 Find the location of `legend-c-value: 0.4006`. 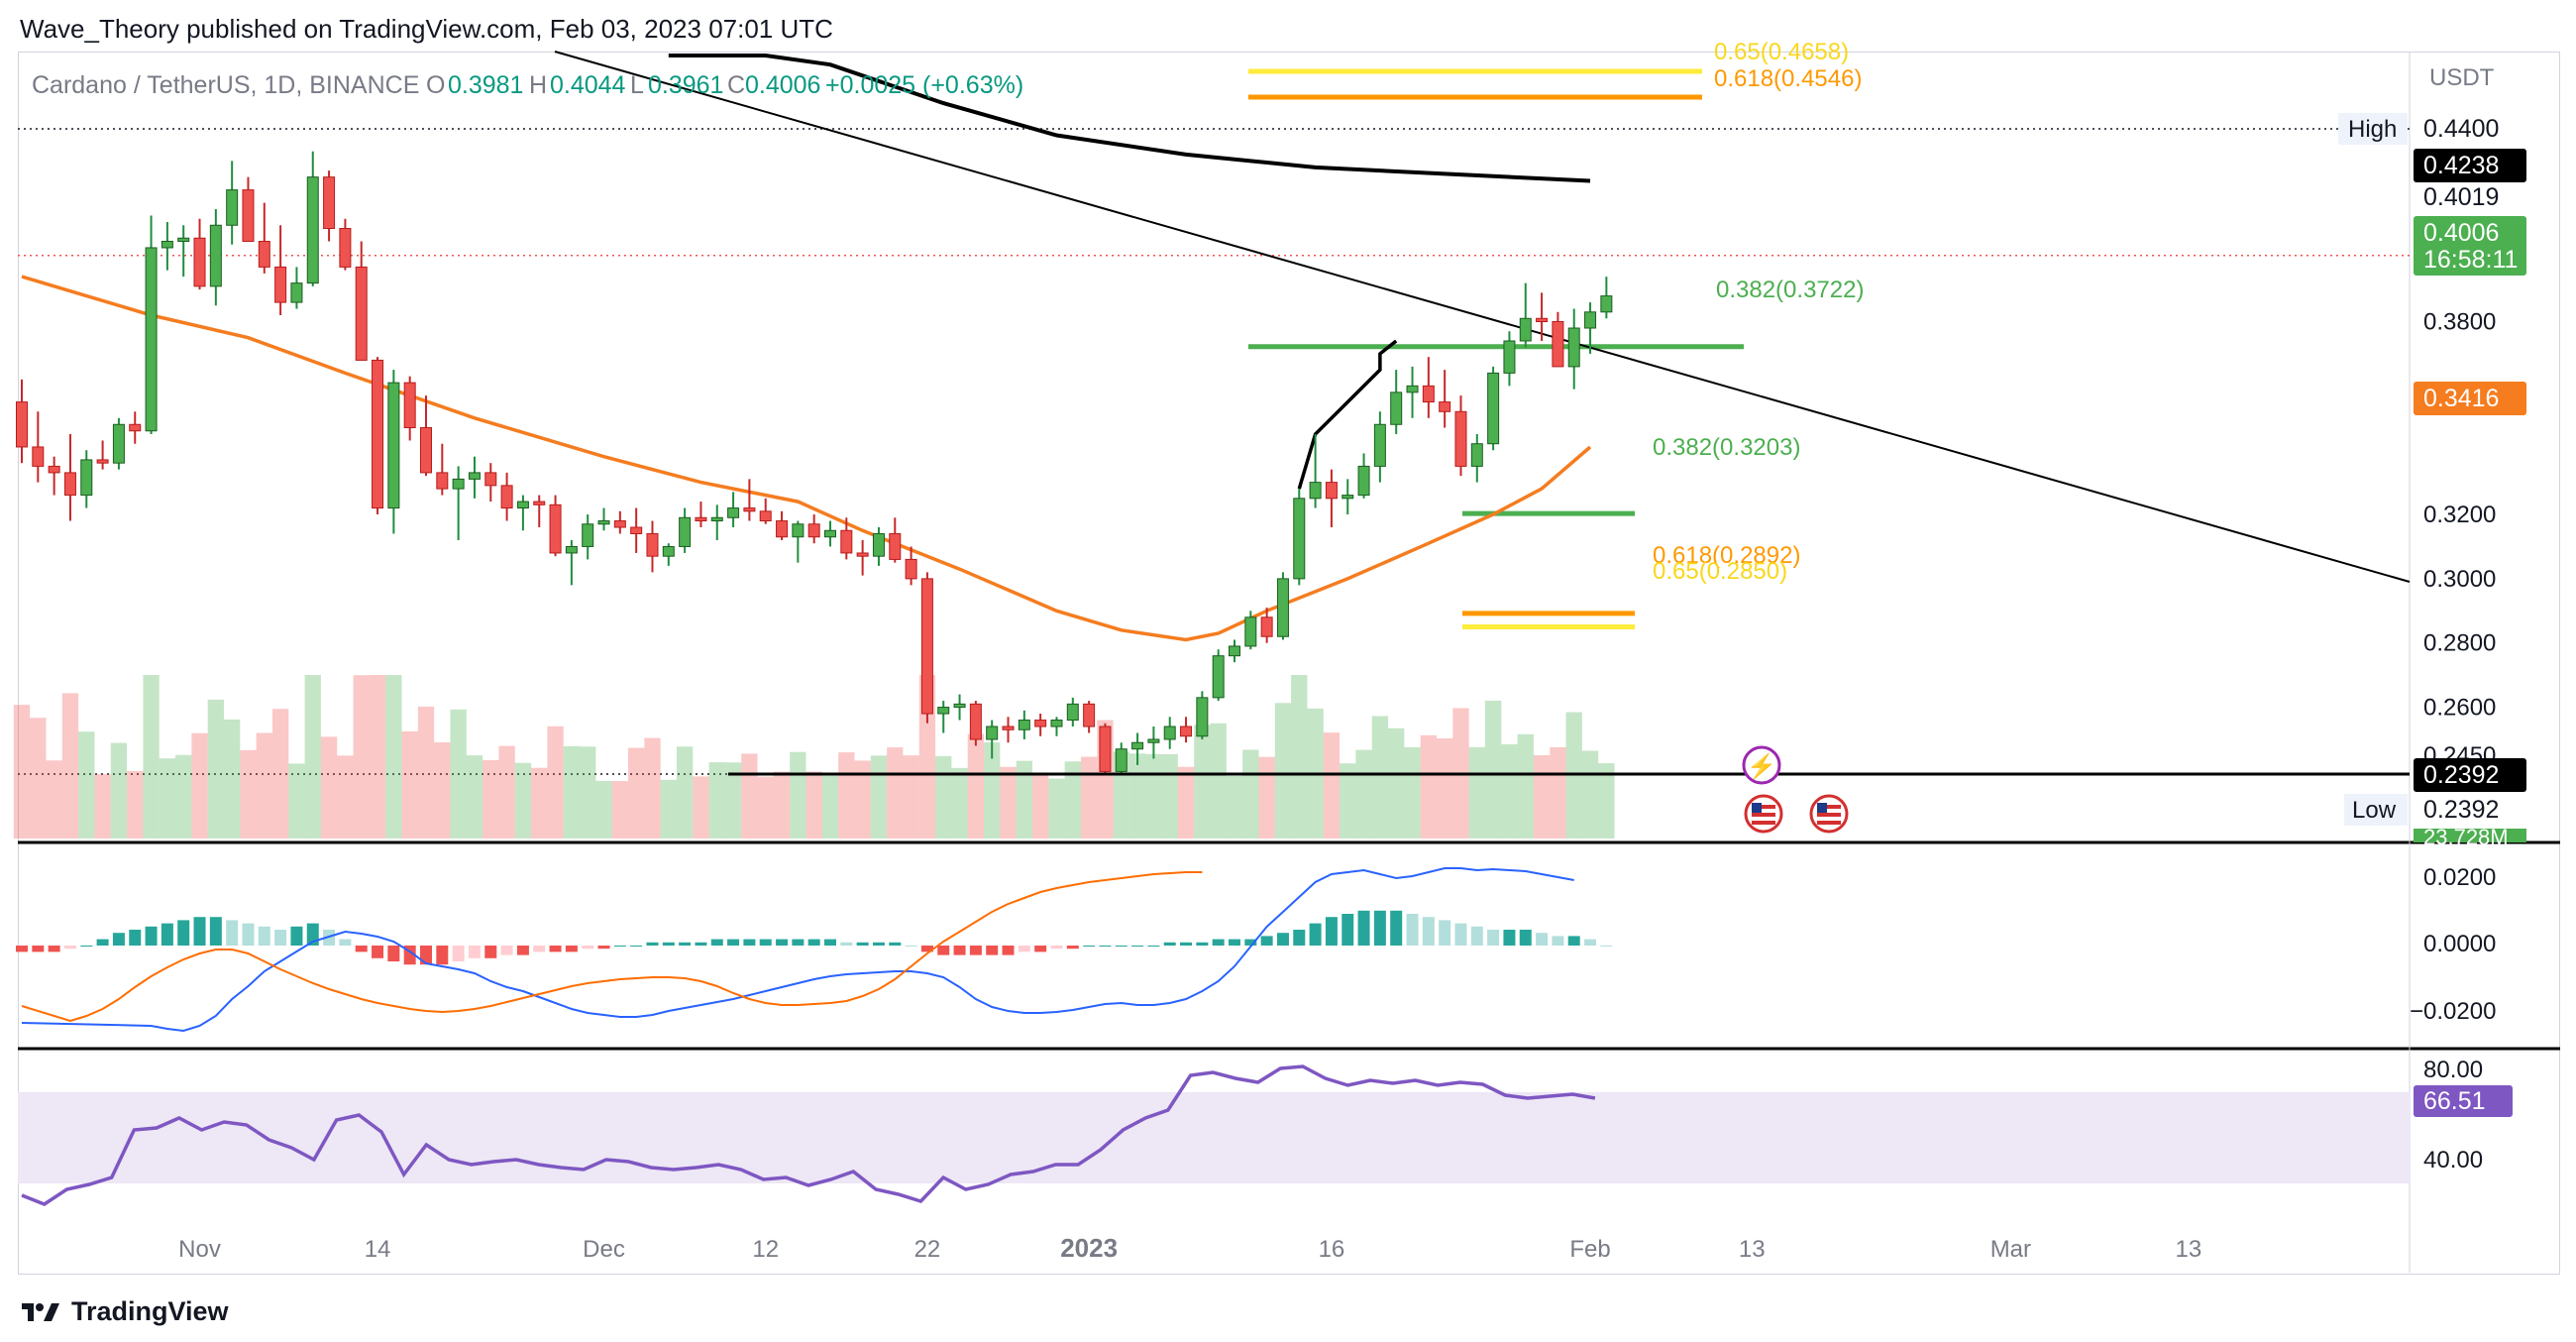

legend-c-value: 0.4006 is located at coordinates (782, 85).